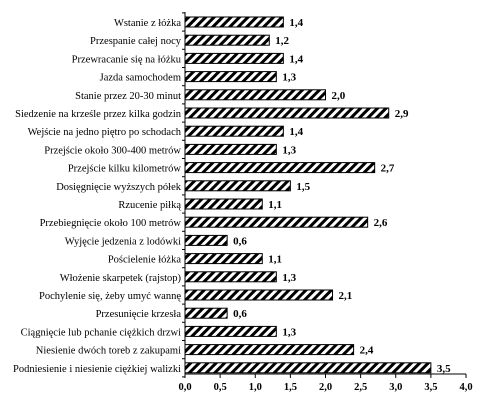  What do you see at coordinates (125, 169) in the screenshot?
I see `category-label: Przejście kilku kilometrów` at bounding box center [125, 169].